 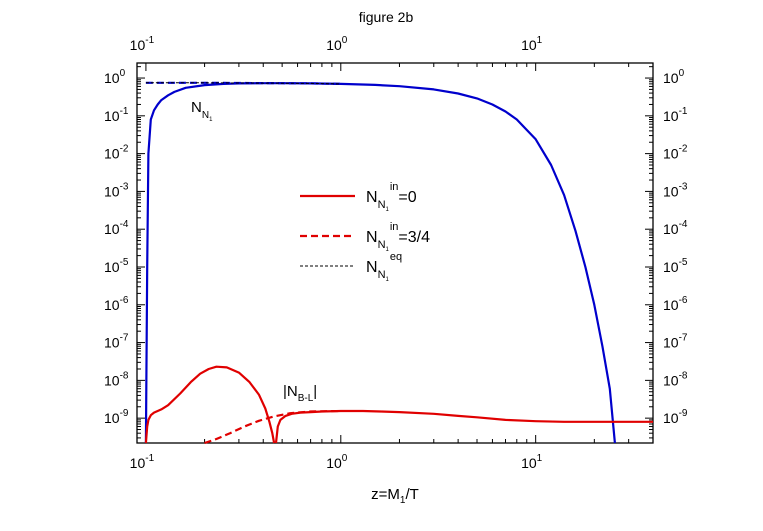 What do you see at coordinates (254, 251) in the screenshot?
I see `annotations: NN1 |NB-L|` at bounding box center [254, 251].